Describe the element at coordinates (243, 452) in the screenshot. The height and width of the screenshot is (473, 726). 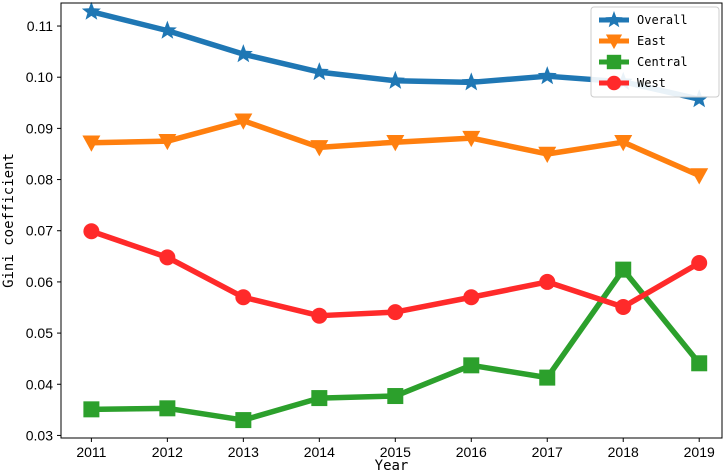
I see `x-tick-label: 2013` at that location.